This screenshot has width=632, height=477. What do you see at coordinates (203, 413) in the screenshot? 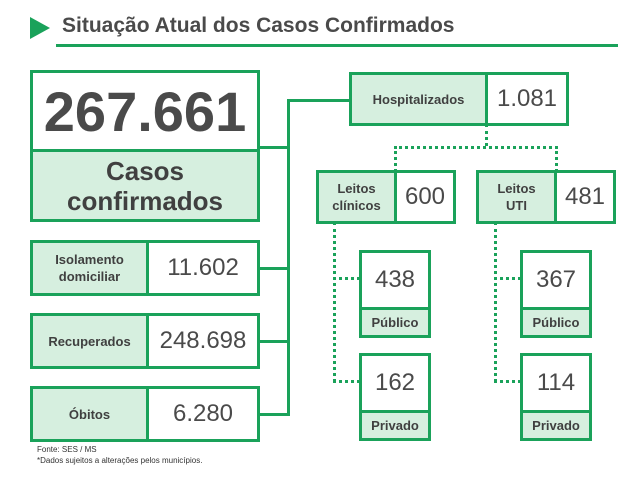
I see `obitos-value: 6.280` at bounding box center [203, 413].